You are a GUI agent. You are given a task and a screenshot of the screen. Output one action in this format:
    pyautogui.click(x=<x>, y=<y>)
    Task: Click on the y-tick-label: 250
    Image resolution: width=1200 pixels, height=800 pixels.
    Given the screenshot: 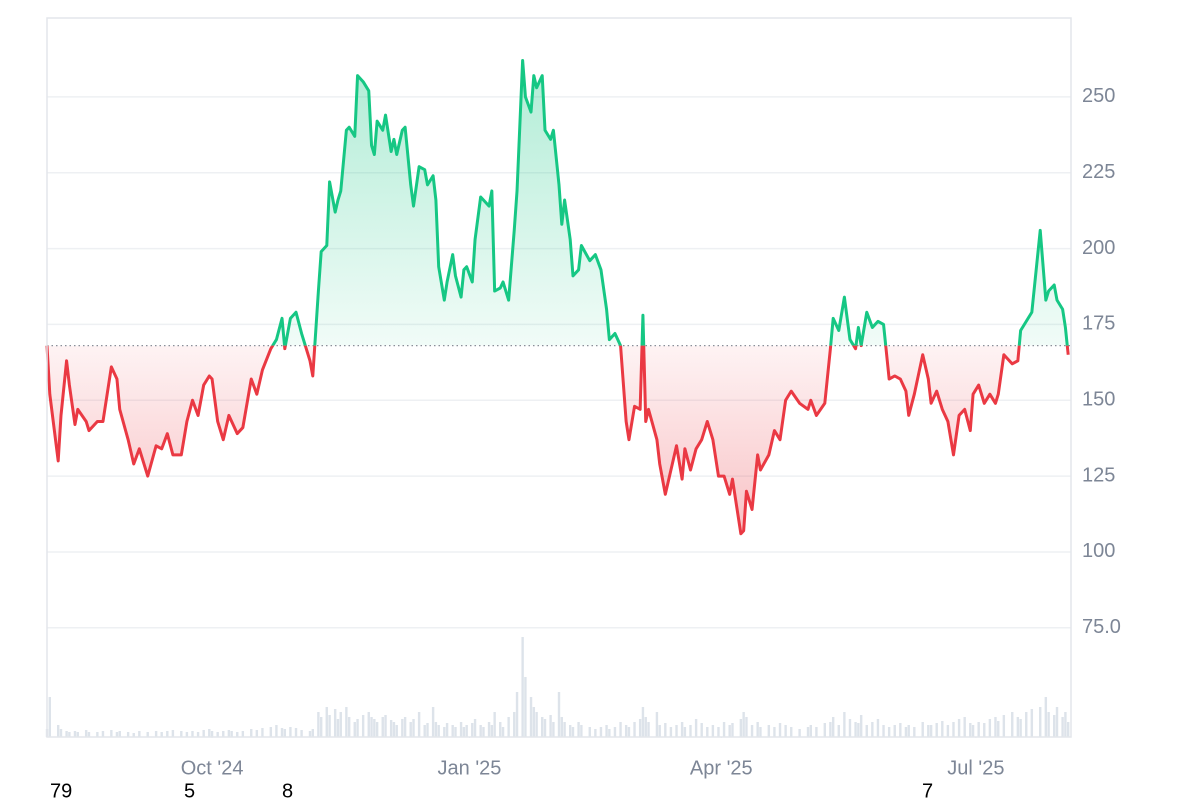 What is the action you would take?
    pyautogui.click(x=1098, y=96)
    